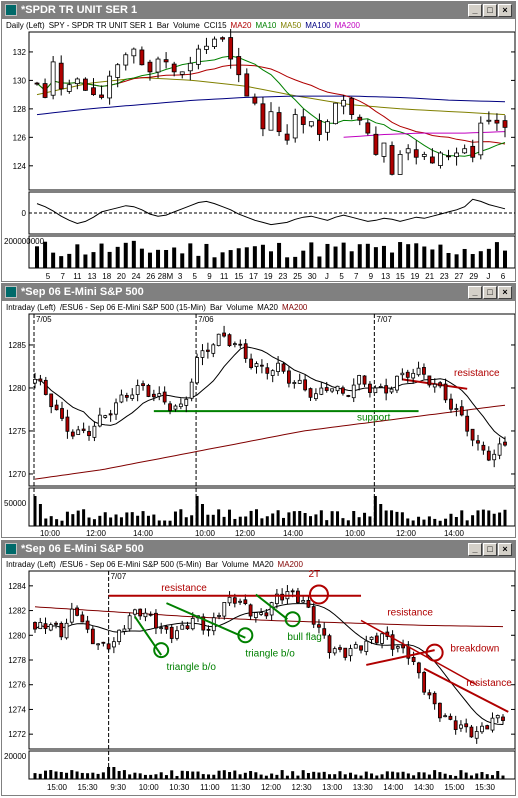  Describe the element at coordinates (302, 787) in the screenshot. I see `x-tick-label: 12:30` at that location.